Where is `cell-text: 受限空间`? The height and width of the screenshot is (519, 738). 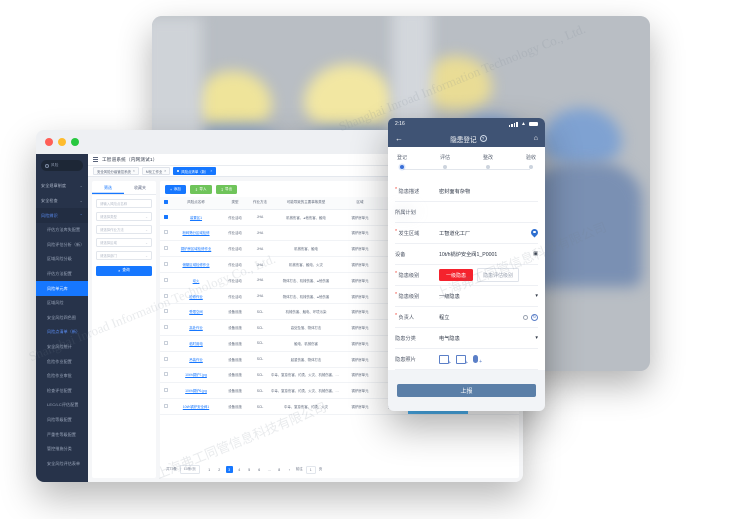 cell-text: 受限空间 is located at coordinates (196, 312).